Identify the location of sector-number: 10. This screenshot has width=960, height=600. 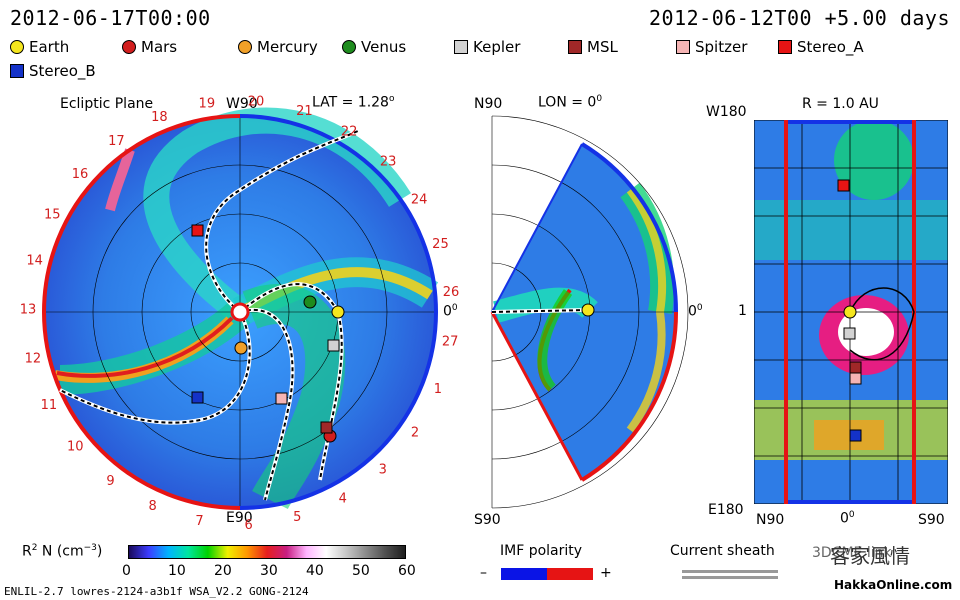
(75, 446).